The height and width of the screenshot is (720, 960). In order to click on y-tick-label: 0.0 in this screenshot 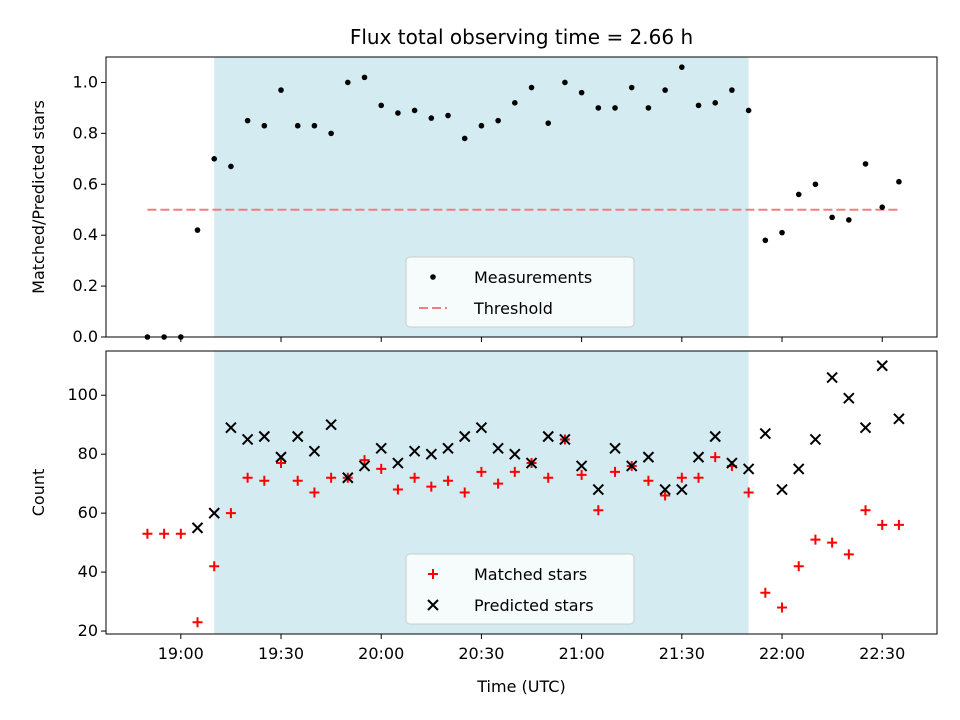, I will do `click(85, 336)`.